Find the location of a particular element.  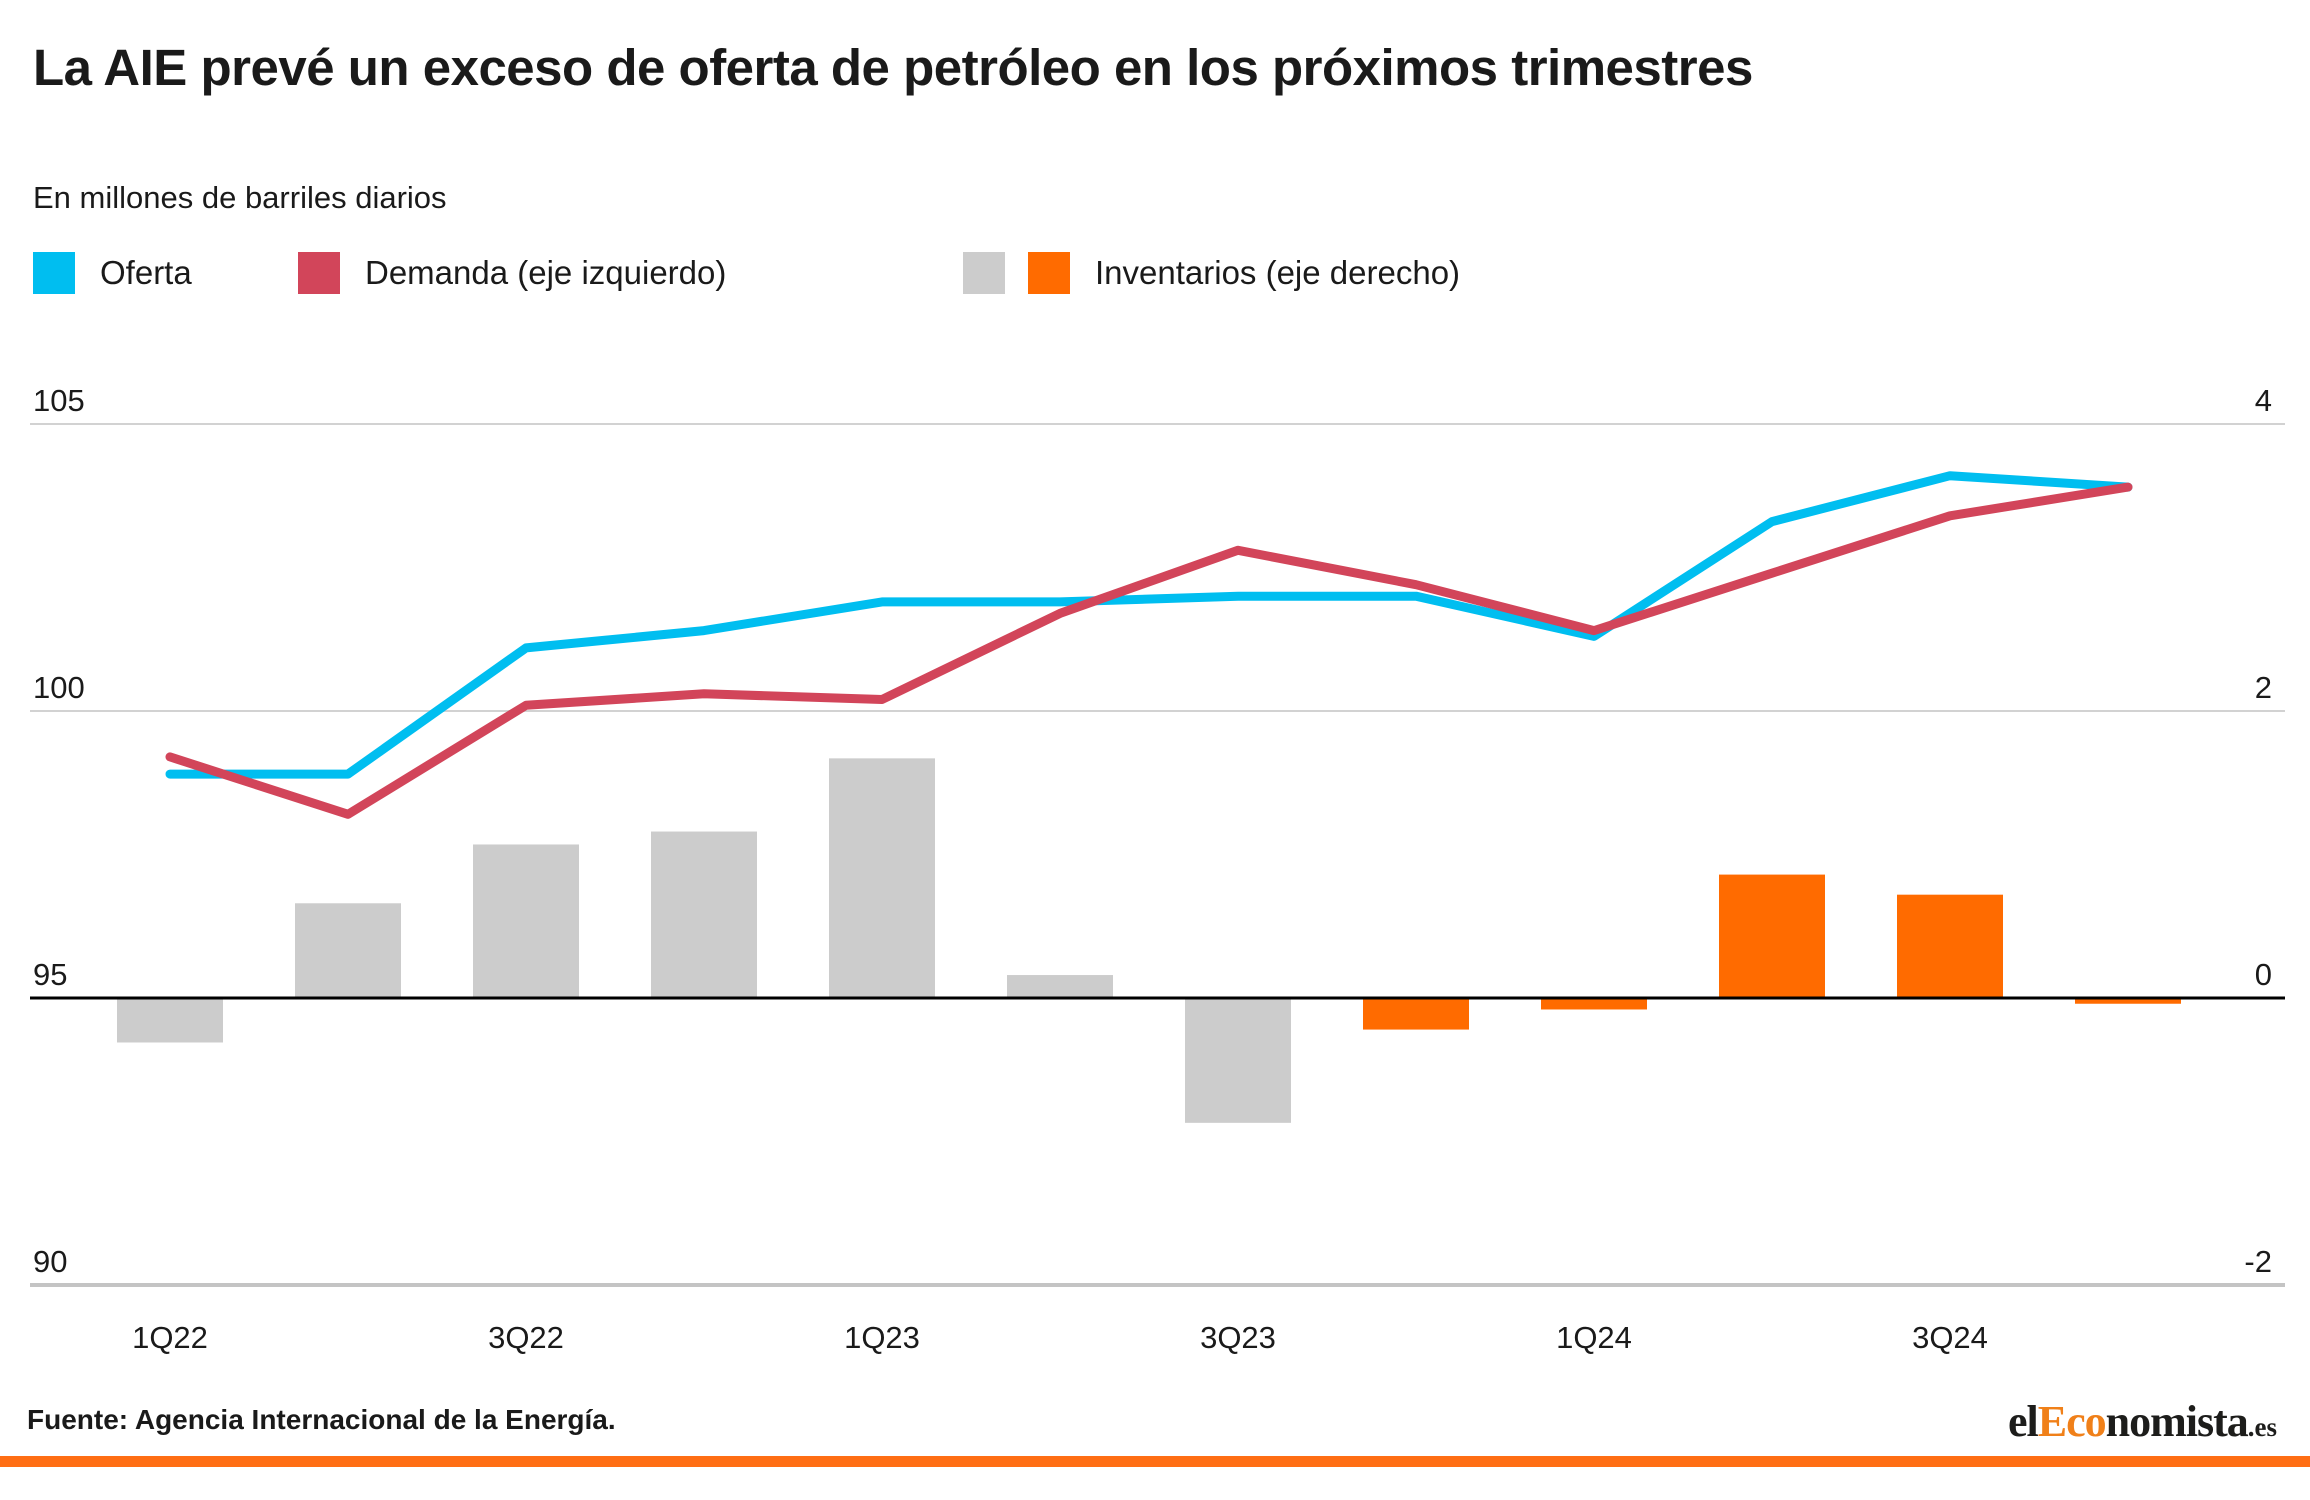

logo-text: el is located at coordinates (2023, 1421).